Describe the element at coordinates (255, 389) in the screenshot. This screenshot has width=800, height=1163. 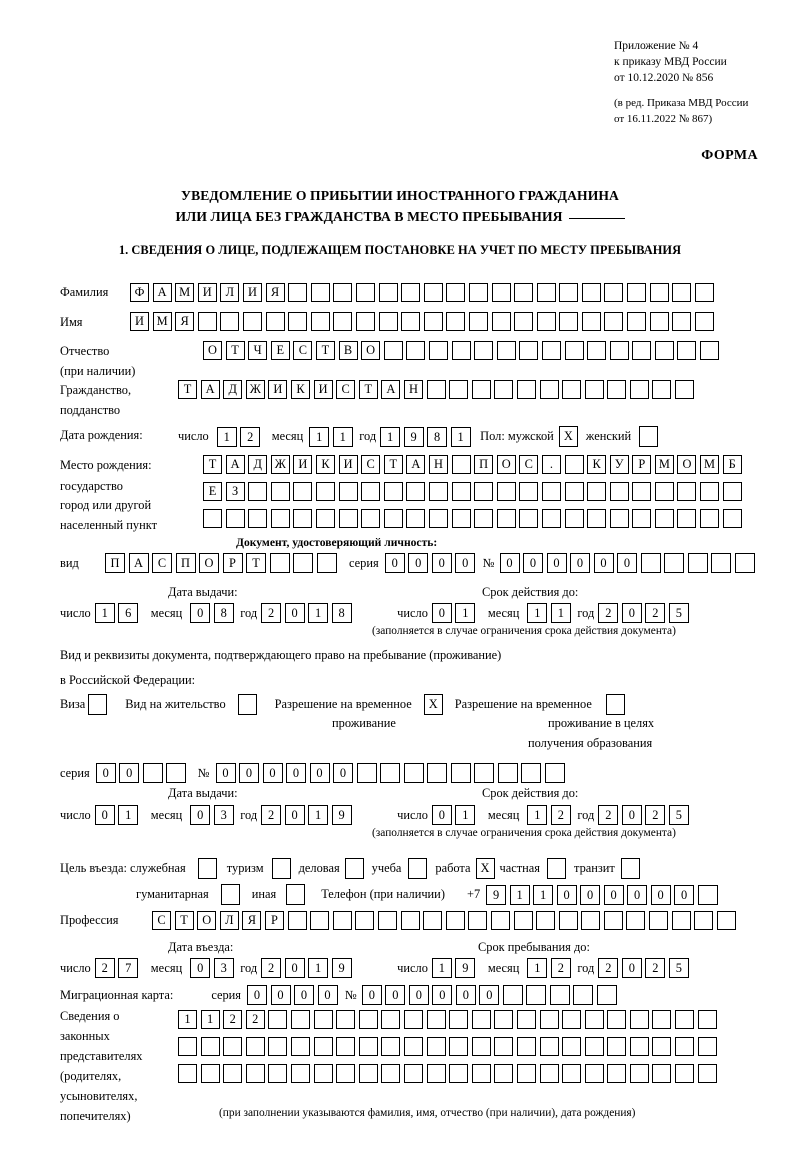
I see `char-cell: Ж` at that location.